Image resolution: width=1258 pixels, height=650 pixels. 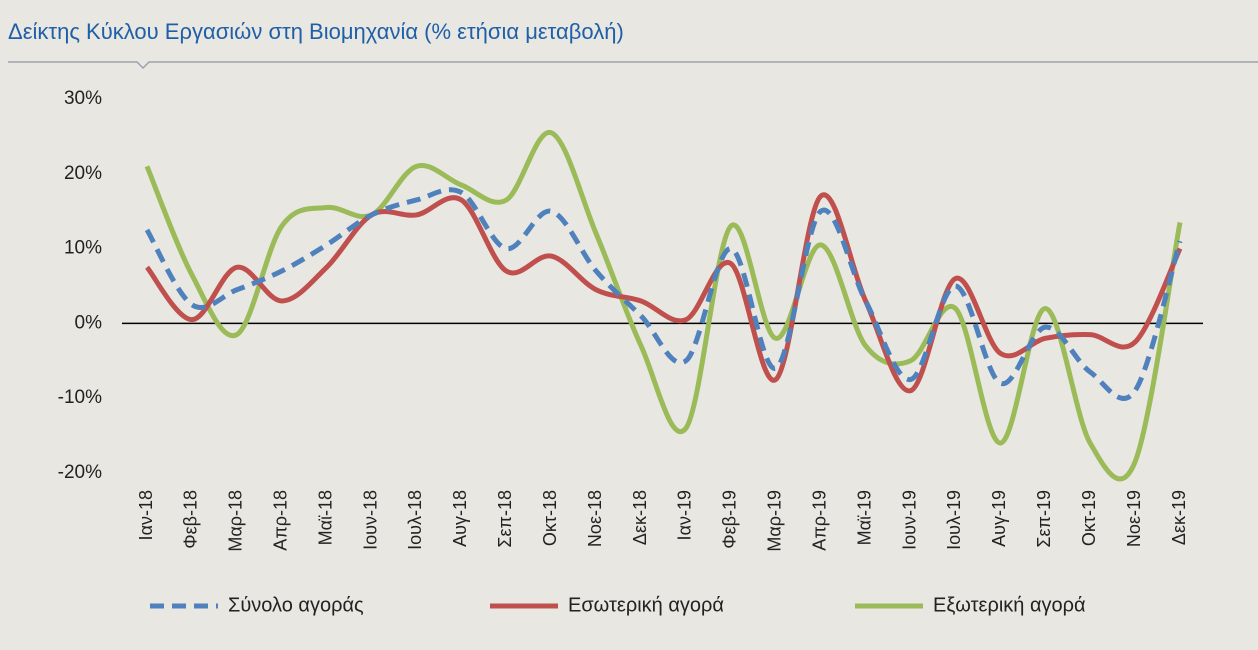 I want to click on x-tick-label: Ιουλ-19, so click(x=954, y=520).